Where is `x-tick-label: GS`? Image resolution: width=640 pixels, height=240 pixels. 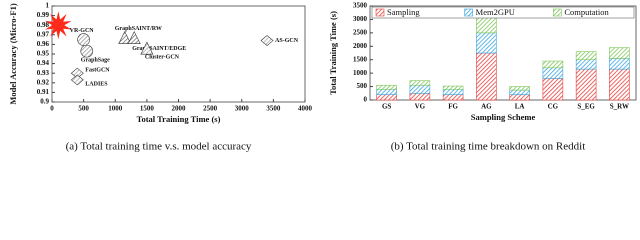 x-tick-label: GS is located at coordinates (386, 107).